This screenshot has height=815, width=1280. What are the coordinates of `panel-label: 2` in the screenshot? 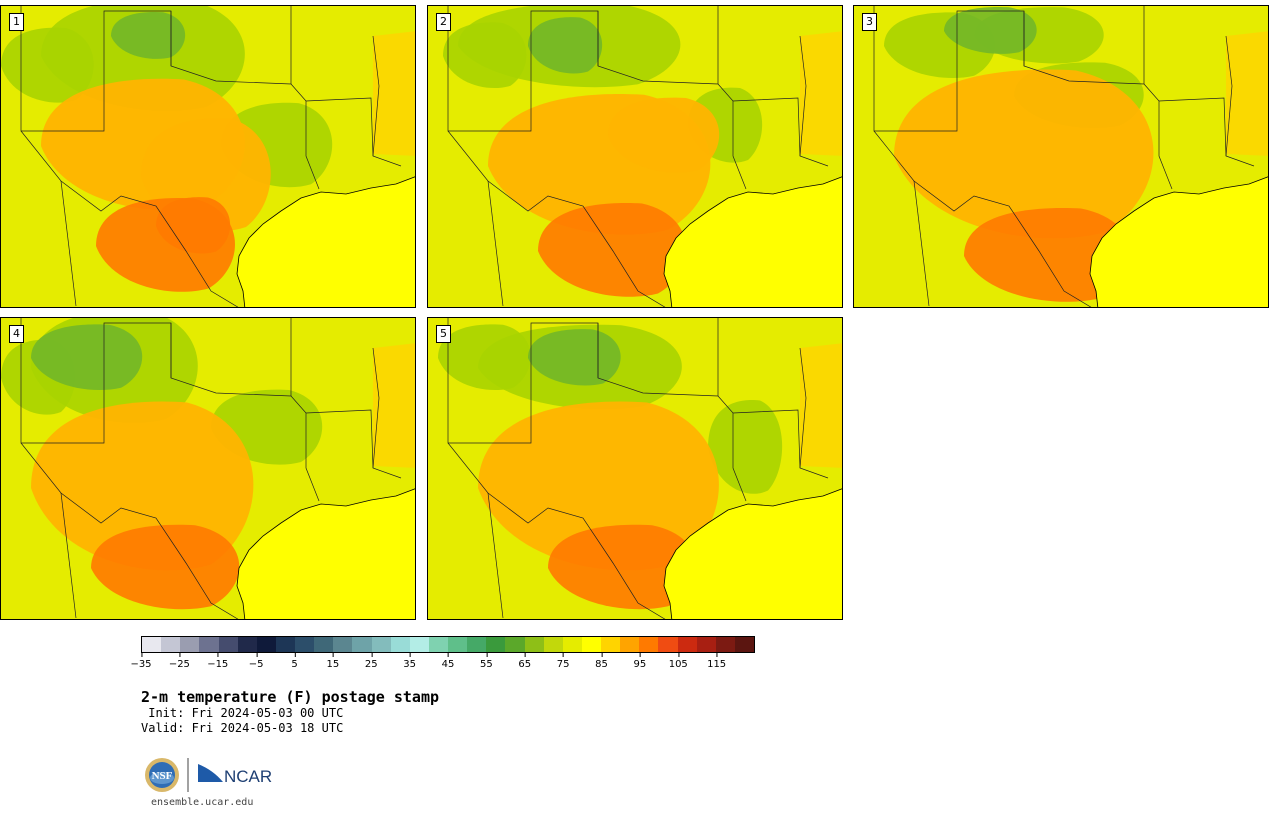 It's located at (443, 22).